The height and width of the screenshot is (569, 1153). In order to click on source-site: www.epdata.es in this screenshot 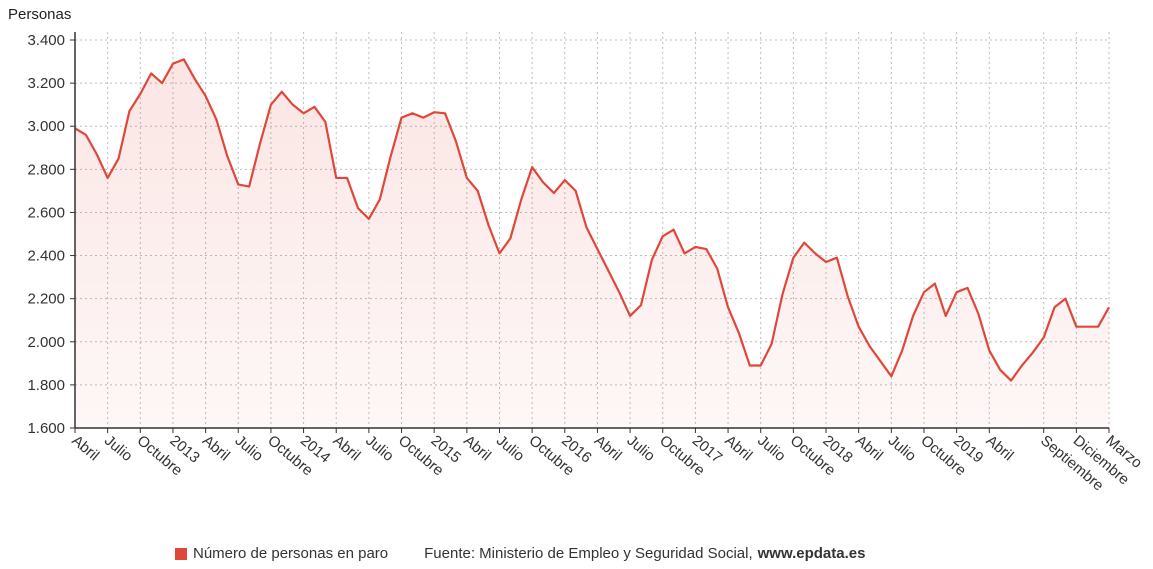, I will do `click(811, 553)`.